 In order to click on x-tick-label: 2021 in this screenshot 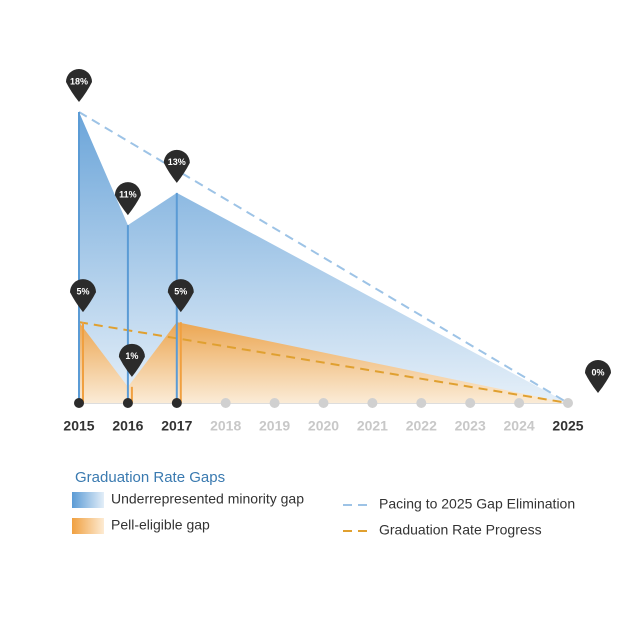, I will do `click(372, 426)`.